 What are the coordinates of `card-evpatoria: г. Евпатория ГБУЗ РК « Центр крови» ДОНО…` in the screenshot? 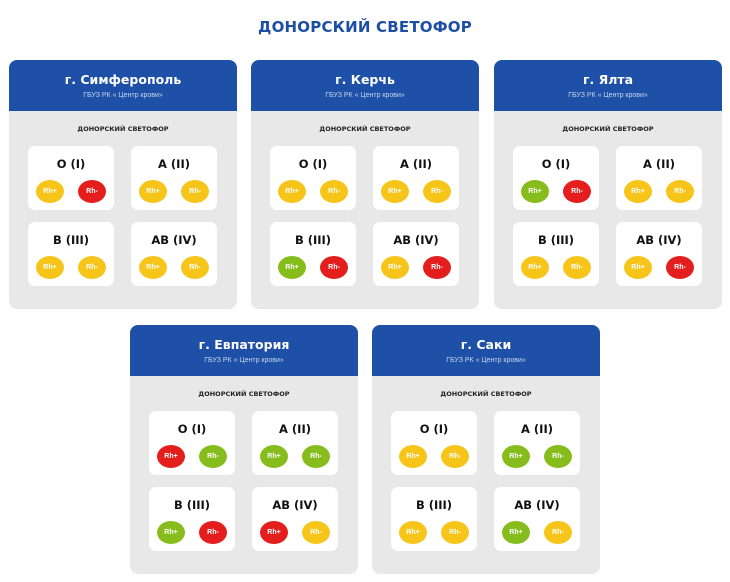 It's located at (244, 449).